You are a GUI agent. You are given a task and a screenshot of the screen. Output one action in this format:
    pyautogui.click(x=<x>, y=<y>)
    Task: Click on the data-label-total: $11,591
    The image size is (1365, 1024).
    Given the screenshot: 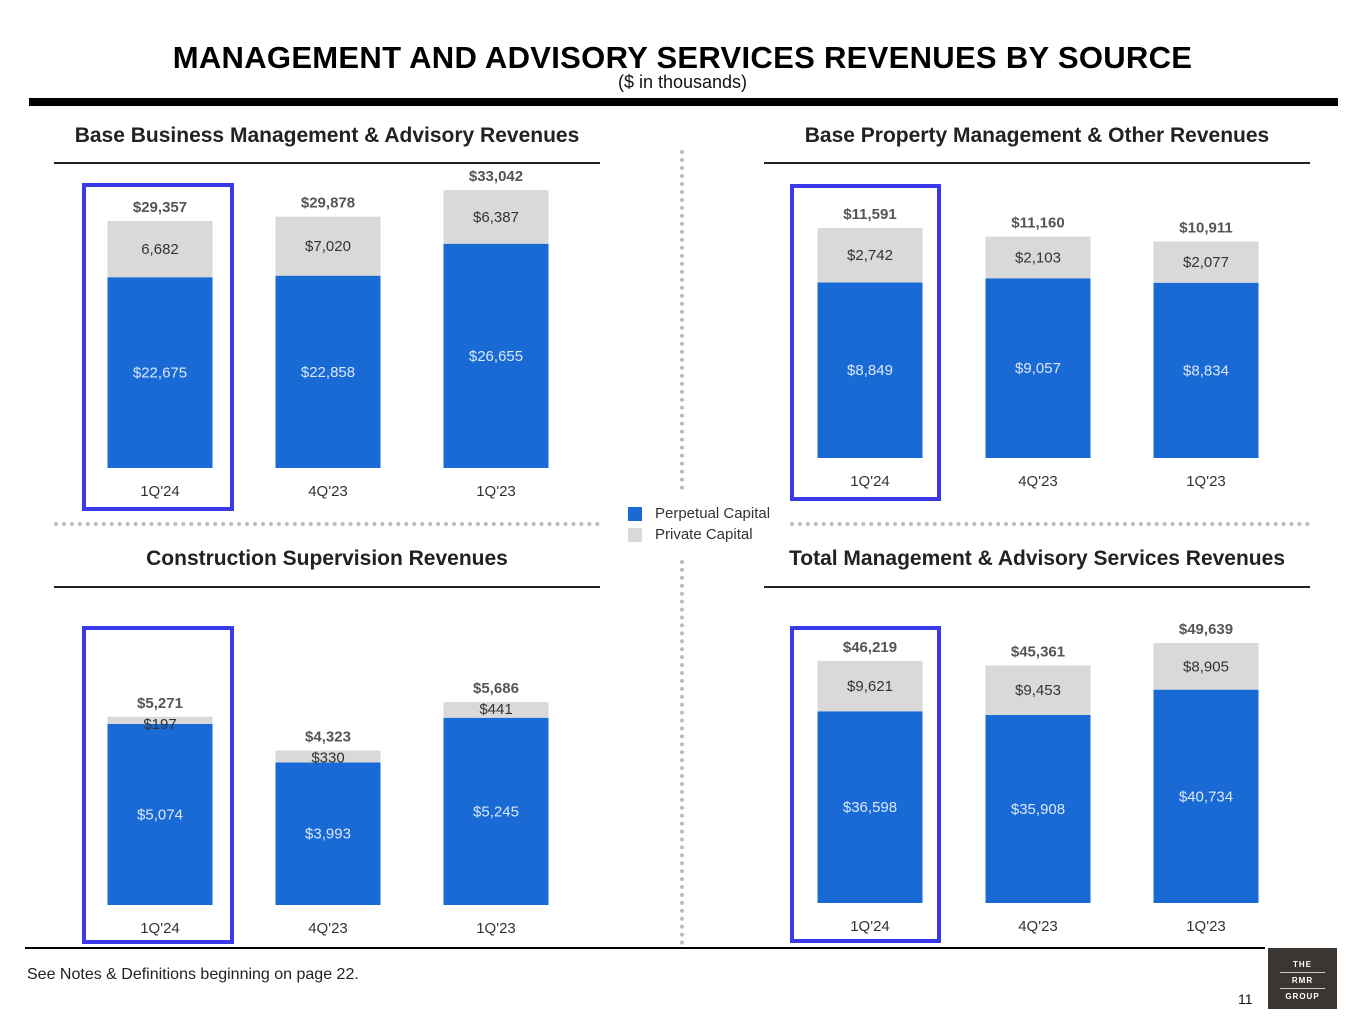 What is the action you would take?
    pyautogui.click(x=869, y=214)
    